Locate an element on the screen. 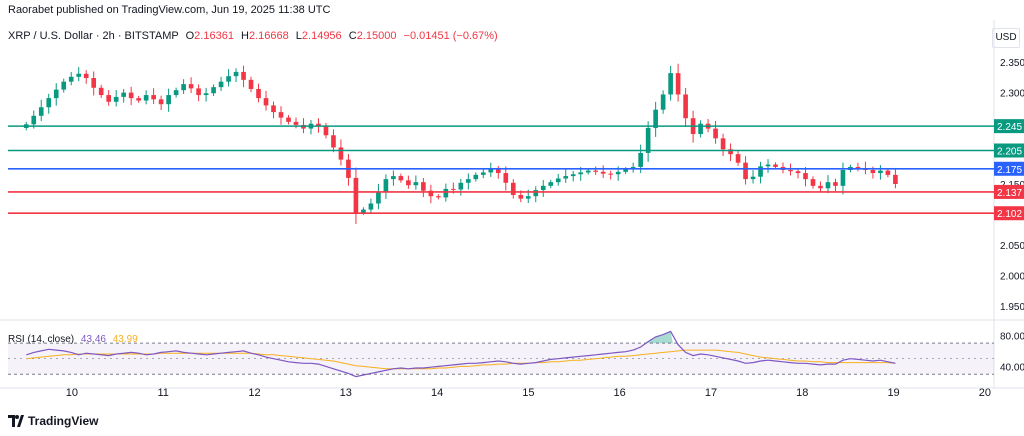  level-price-label: 2.205 is located at coordinates (1009, 152).